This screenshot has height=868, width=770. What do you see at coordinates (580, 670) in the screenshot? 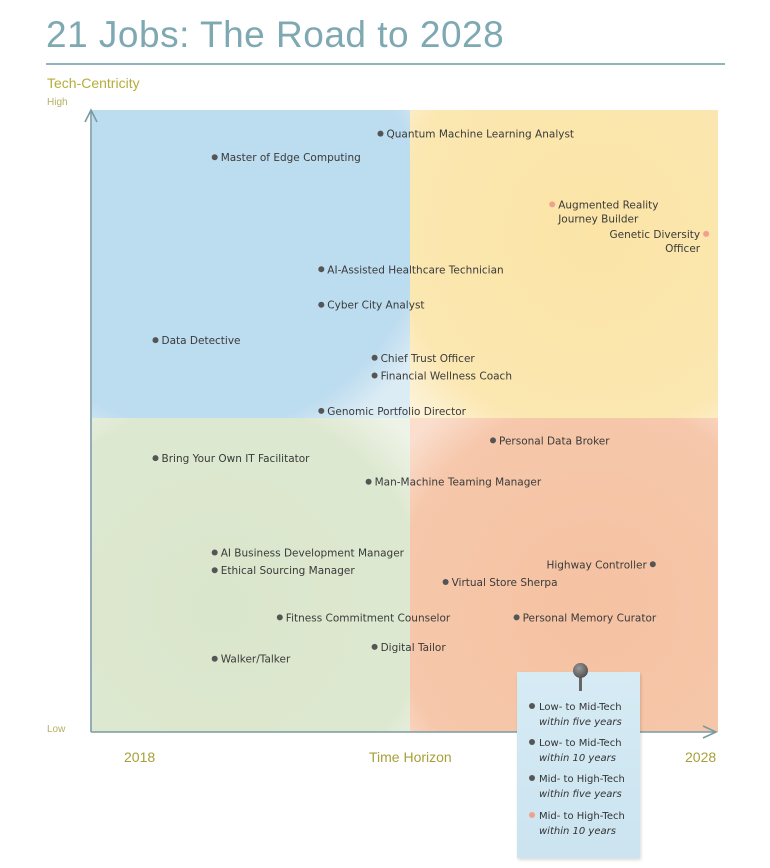
I see `pushpin-icon` at bounding box center [580, 670].